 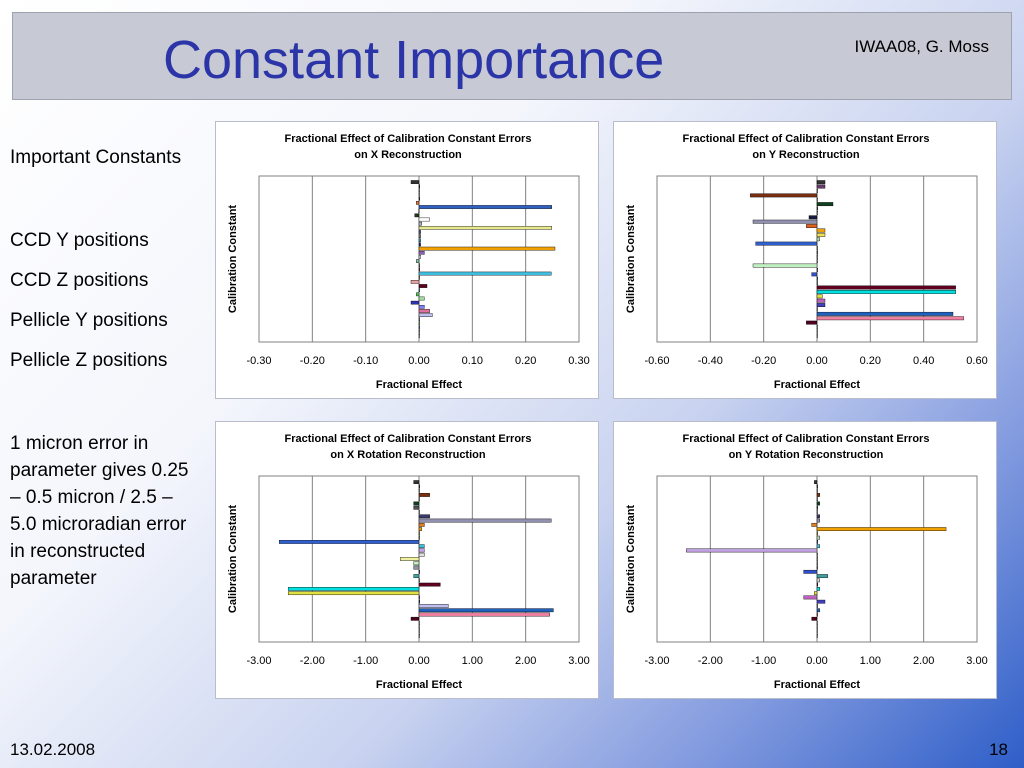 I want to click on left-text-1: Important Constants, so click(x=96, y=157).